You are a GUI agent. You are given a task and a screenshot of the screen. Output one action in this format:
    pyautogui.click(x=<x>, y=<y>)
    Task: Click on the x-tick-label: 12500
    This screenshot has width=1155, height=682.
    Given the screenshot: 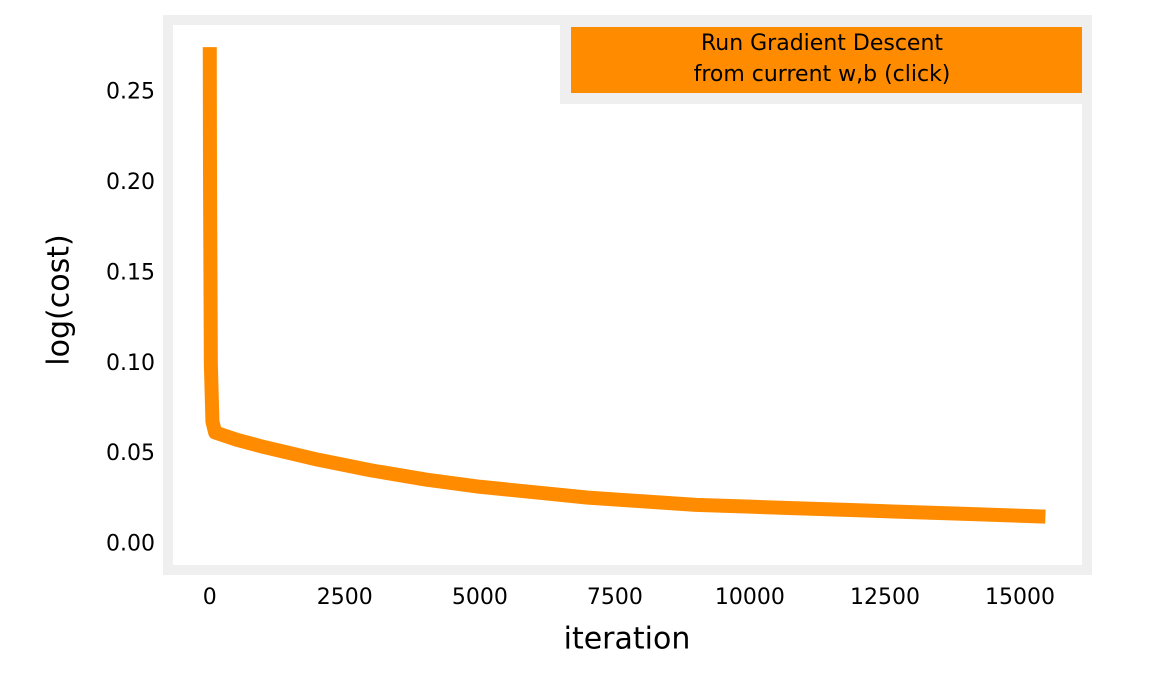 What is the action you would take?
    pyautogui.click(x=885, y=597)
    